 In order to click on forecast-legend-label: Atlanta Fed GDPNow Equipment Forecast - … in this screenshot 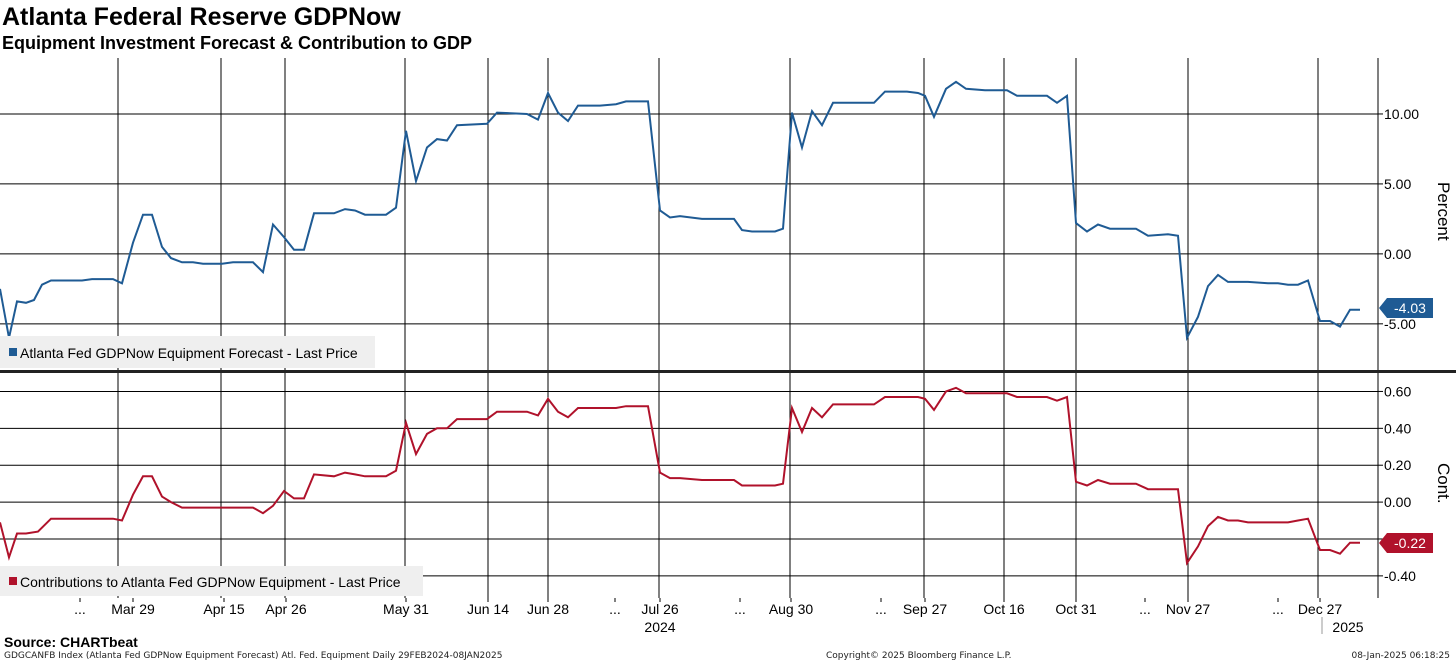, I will do `click(189, 353)`.